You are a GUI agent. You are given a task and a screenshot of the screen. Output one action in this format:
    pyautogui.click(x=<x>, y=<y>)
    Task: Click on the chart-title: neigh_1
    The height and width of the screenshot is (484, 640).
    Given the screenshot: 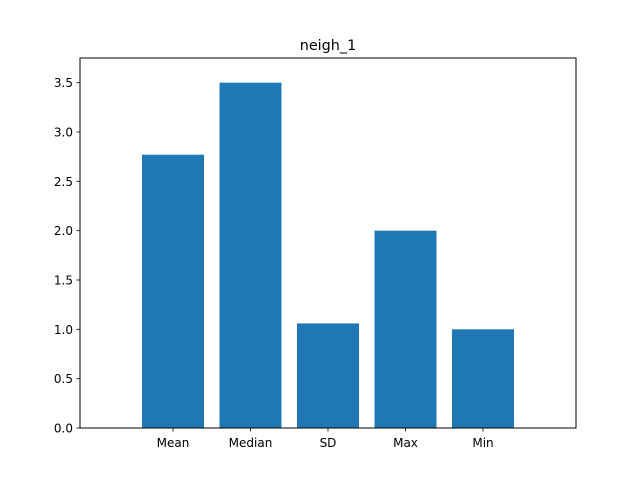 What is the action you would take?
    pyautogui.click(x=328, y=46)
    